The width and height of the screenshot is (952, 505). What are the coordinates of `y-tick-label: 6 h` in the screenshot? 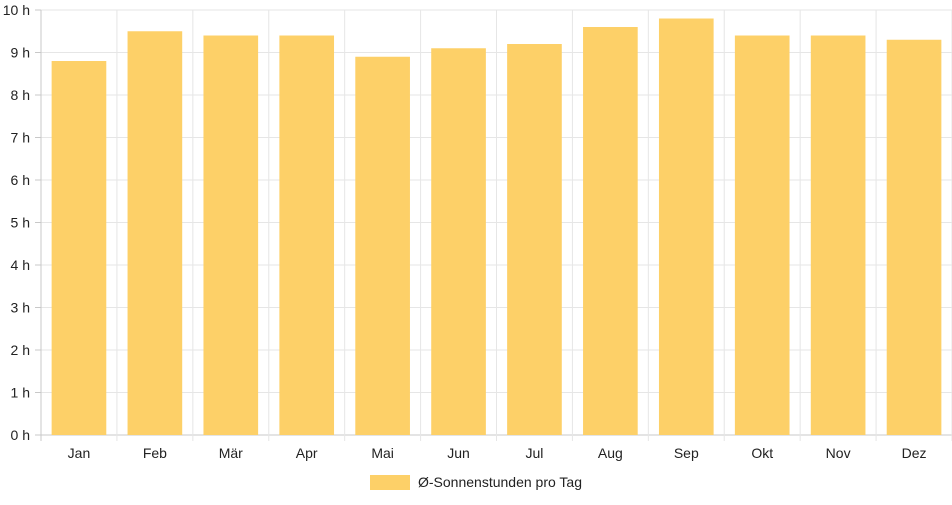 It's located at (20, 180).